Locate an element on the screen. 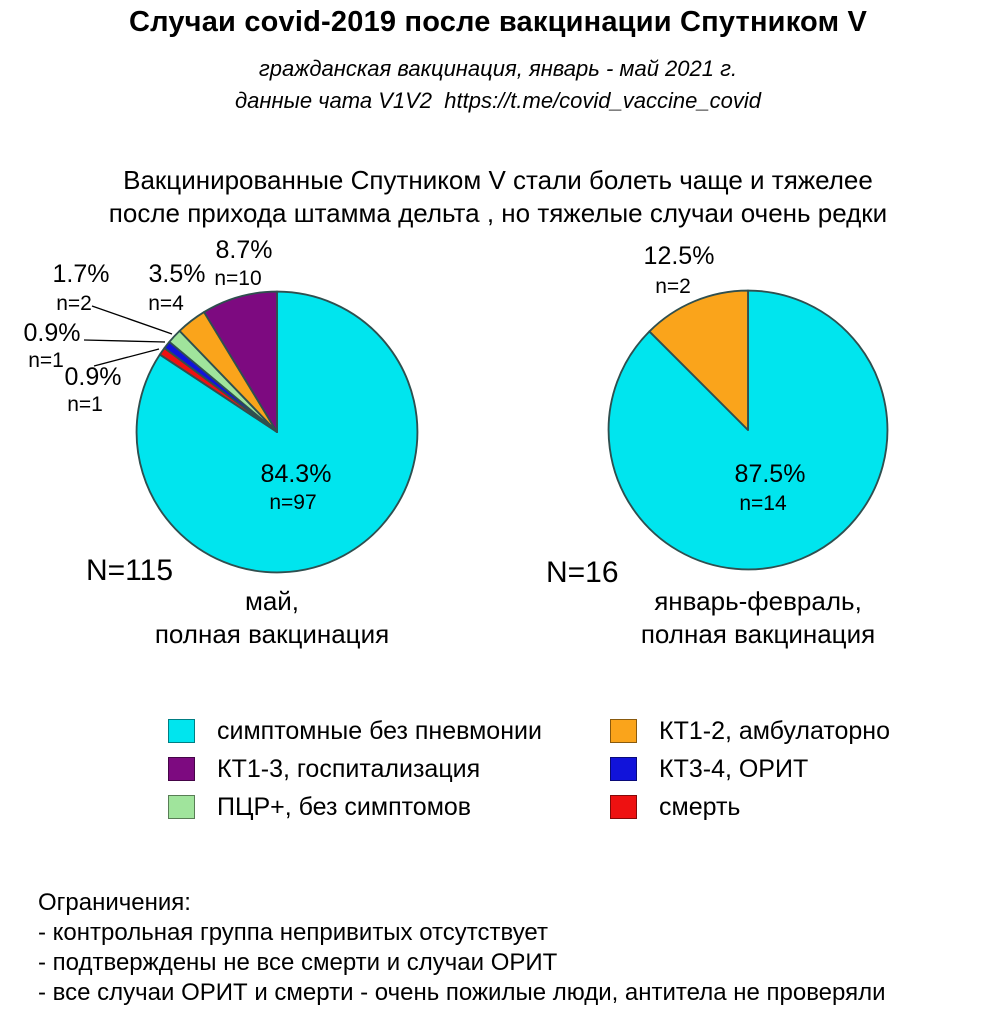  slice-label-n-purple: n=10 is located at coordinates (238, 278).